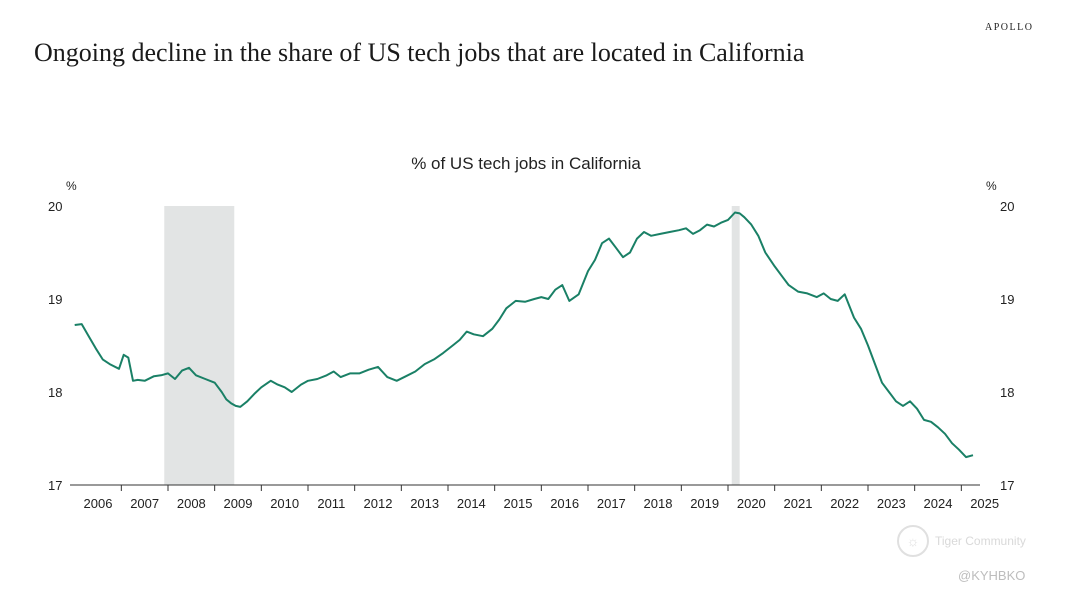  Describe the element at coordinates (891, 503) in the screenshot. I see `x-tick-label: 2023` at that location.